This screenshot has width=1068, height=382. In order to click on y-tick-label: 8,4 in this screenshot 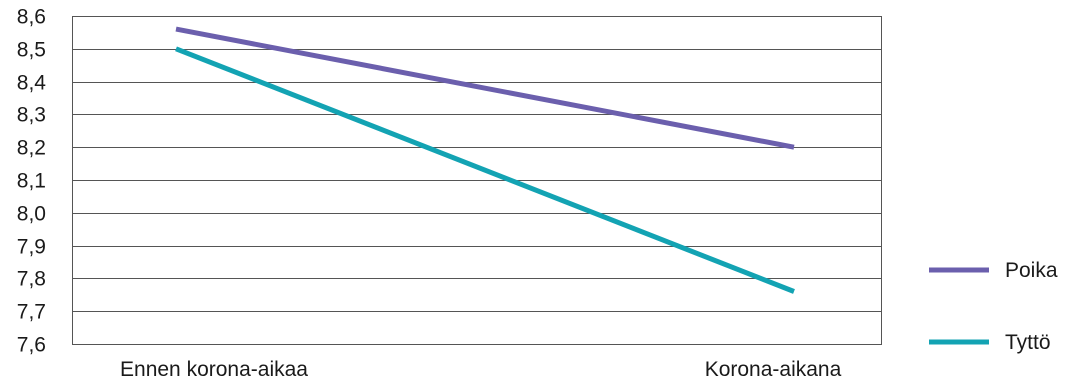, I will do `click(32, 83)`.